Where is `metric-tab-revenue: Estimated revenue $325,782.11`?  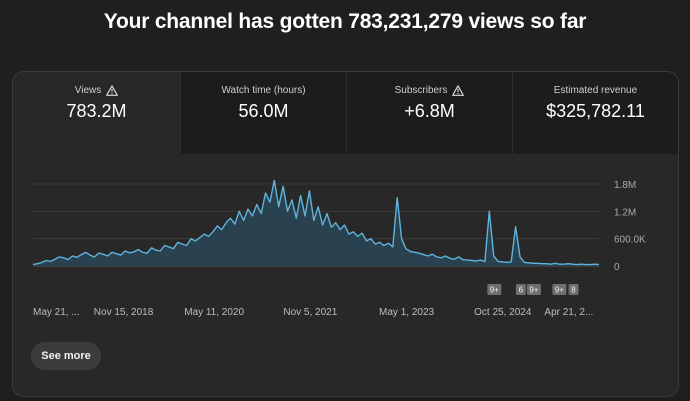
metric-tab-revenue: Estimated revenue $325,782.11 is located at coordinates (595, 113).